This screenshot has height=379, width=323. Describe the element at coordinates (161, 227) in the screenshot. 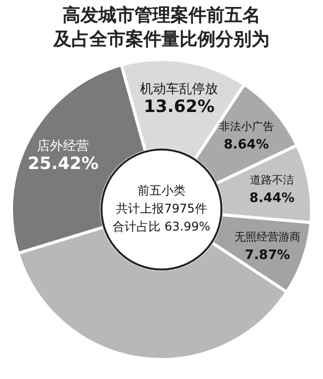

I see `text: 合计占比 63.99%` at that location.